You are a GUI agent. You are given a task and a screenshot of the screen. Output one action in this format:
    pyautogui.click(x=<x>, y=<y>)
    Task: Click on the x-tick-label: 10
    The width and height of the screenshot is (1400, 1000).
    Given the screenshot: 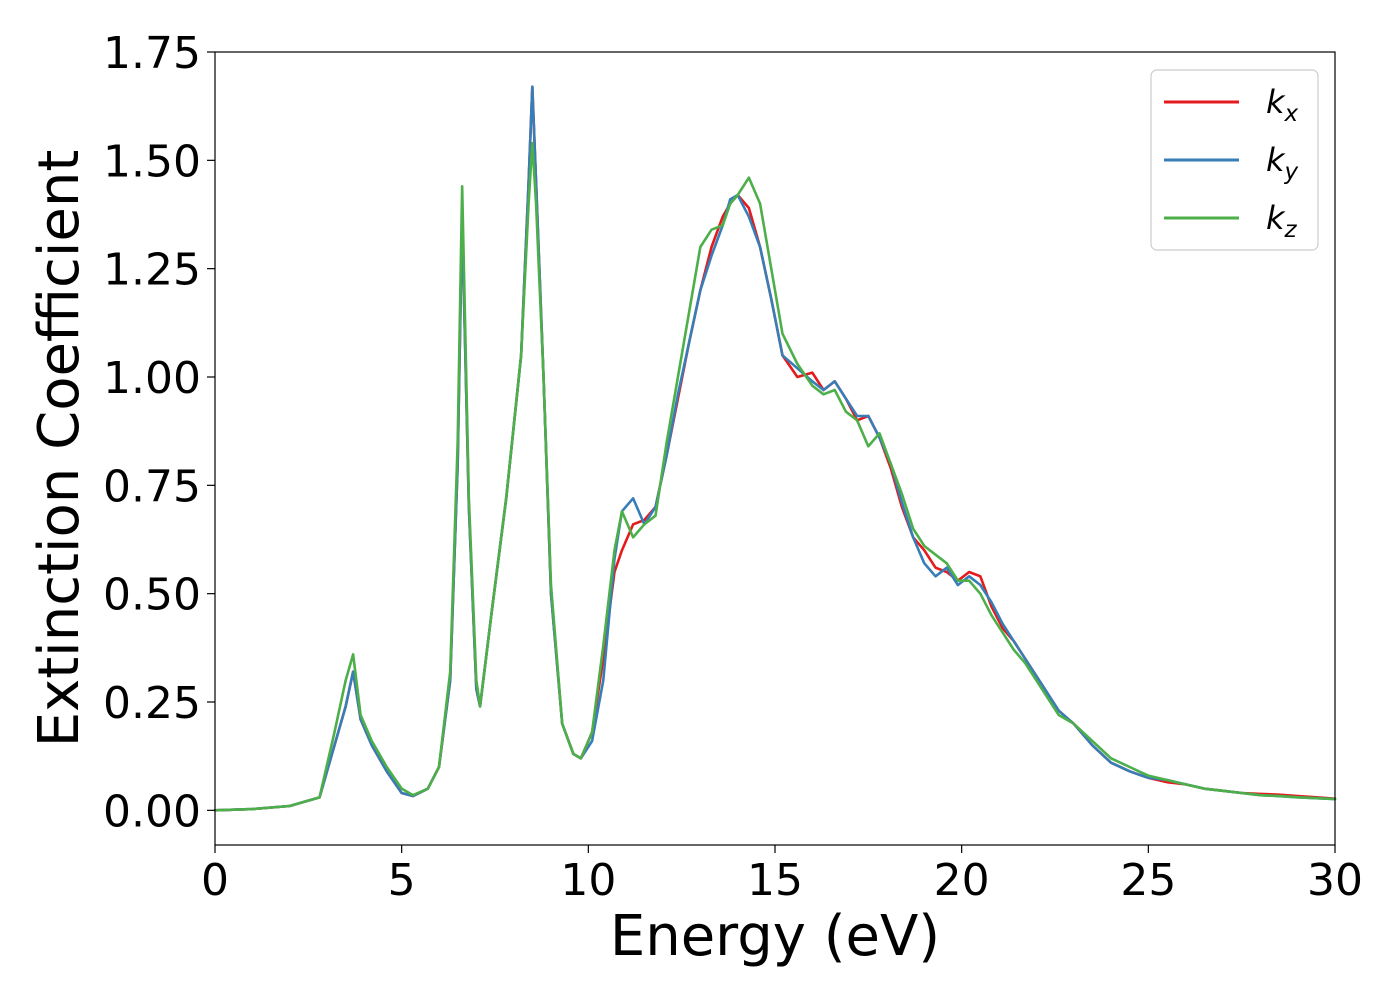 What is the action you would take?
    pyautogui.click(x=588, y=880)
    